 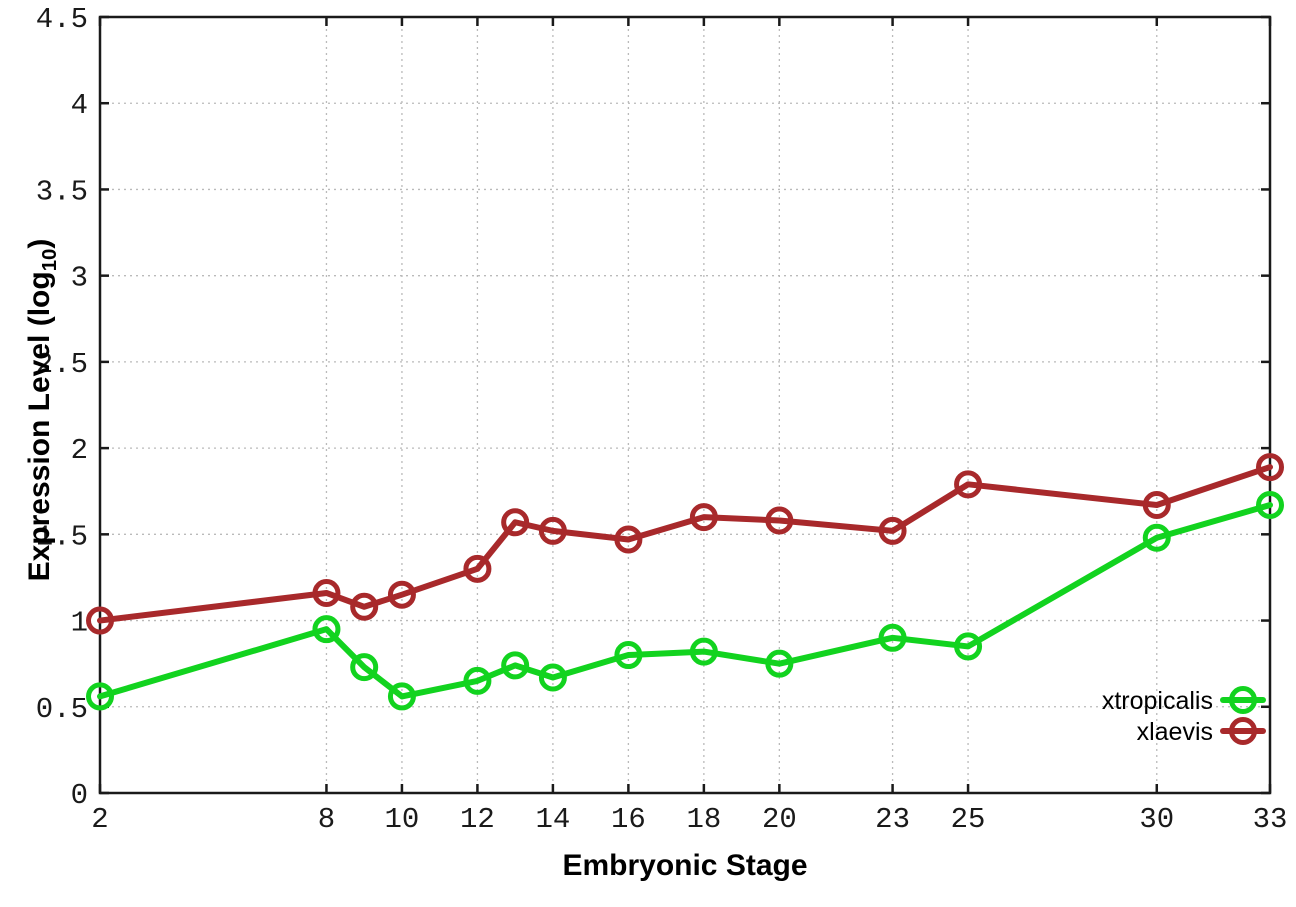 What do you see at coordinates (1157, 701) in the screenshot?
I see `legend-label-xtropicalis: xtropicalis` at bounding box center [1157, 701].